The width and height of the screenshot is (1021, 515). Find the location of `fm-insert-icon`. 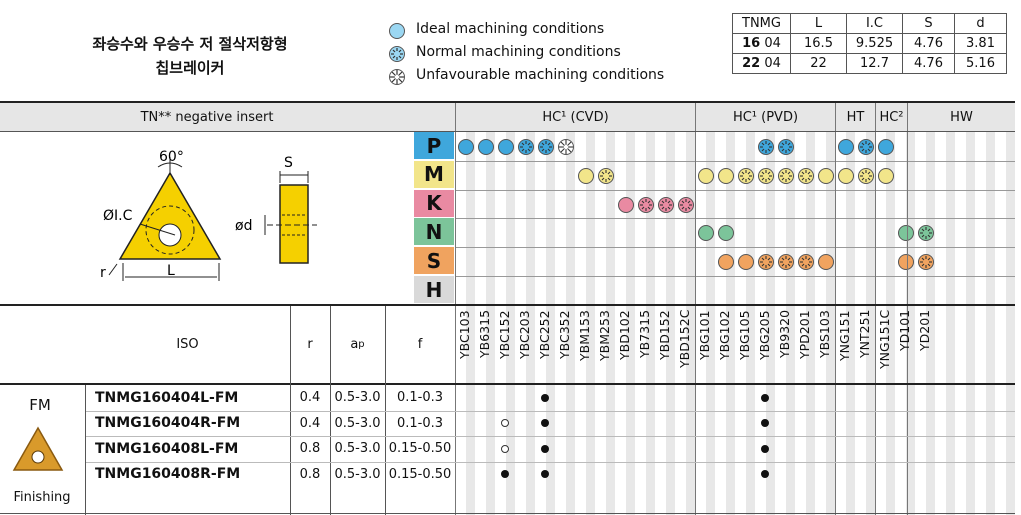

fm-insert-icon is located at coordinates (38, 448).